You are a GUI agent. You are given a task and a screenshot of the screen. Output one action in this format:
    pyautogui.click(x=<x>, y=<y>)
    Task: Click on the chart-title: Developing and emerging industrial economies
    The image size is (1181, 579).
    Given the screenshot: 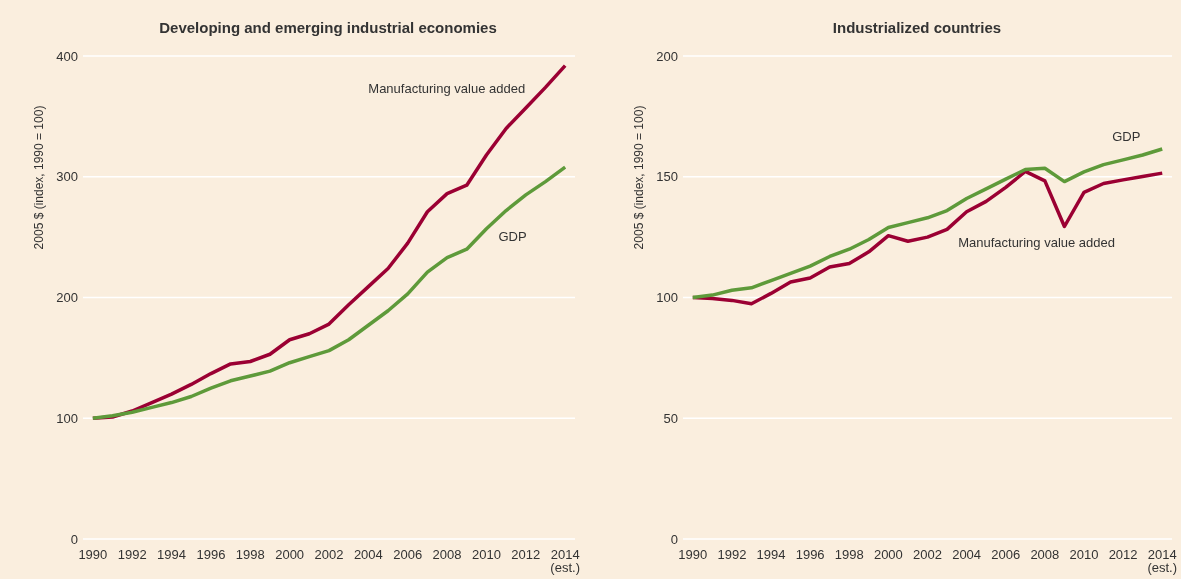 What is the action you would take?
    pyautogui.click(x=328, y=27)
    